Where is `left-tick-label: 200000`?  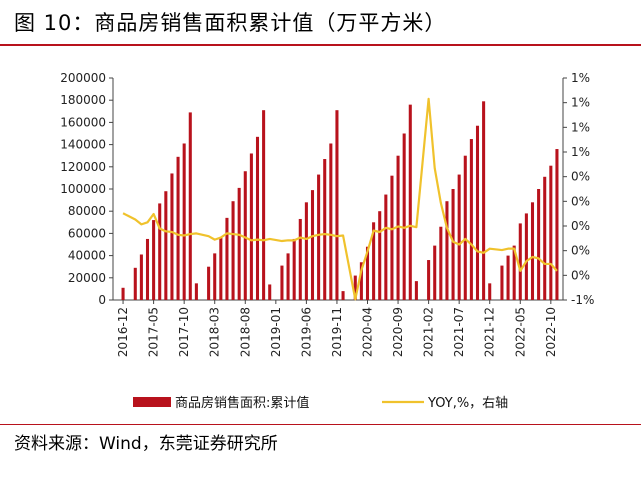 left-tick-label: 200000 is located at coordinates (83, 78).